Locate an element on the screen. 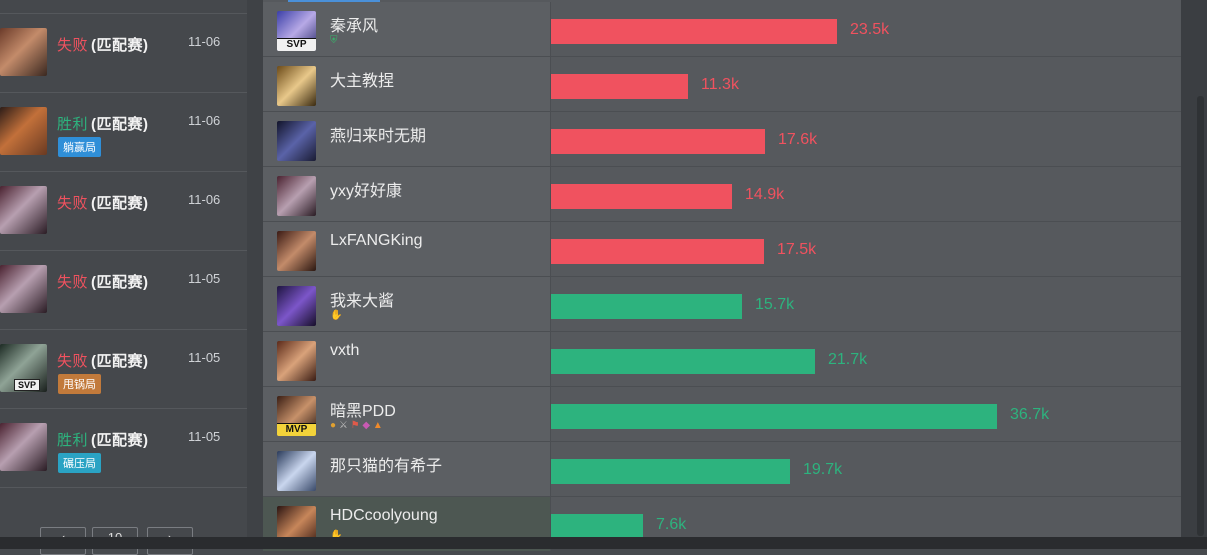  match-row: SVP 失败 (匹配赛) 11-05 甩锅局 is located at coordinates (123, 369).